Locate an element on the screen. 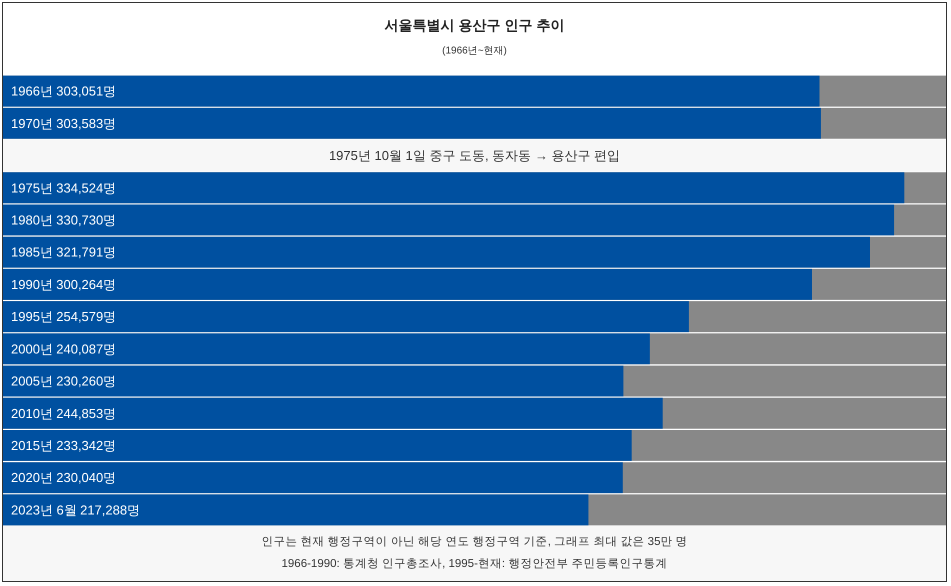  data-label: 334,524명 is located at coordinates (86, 188).